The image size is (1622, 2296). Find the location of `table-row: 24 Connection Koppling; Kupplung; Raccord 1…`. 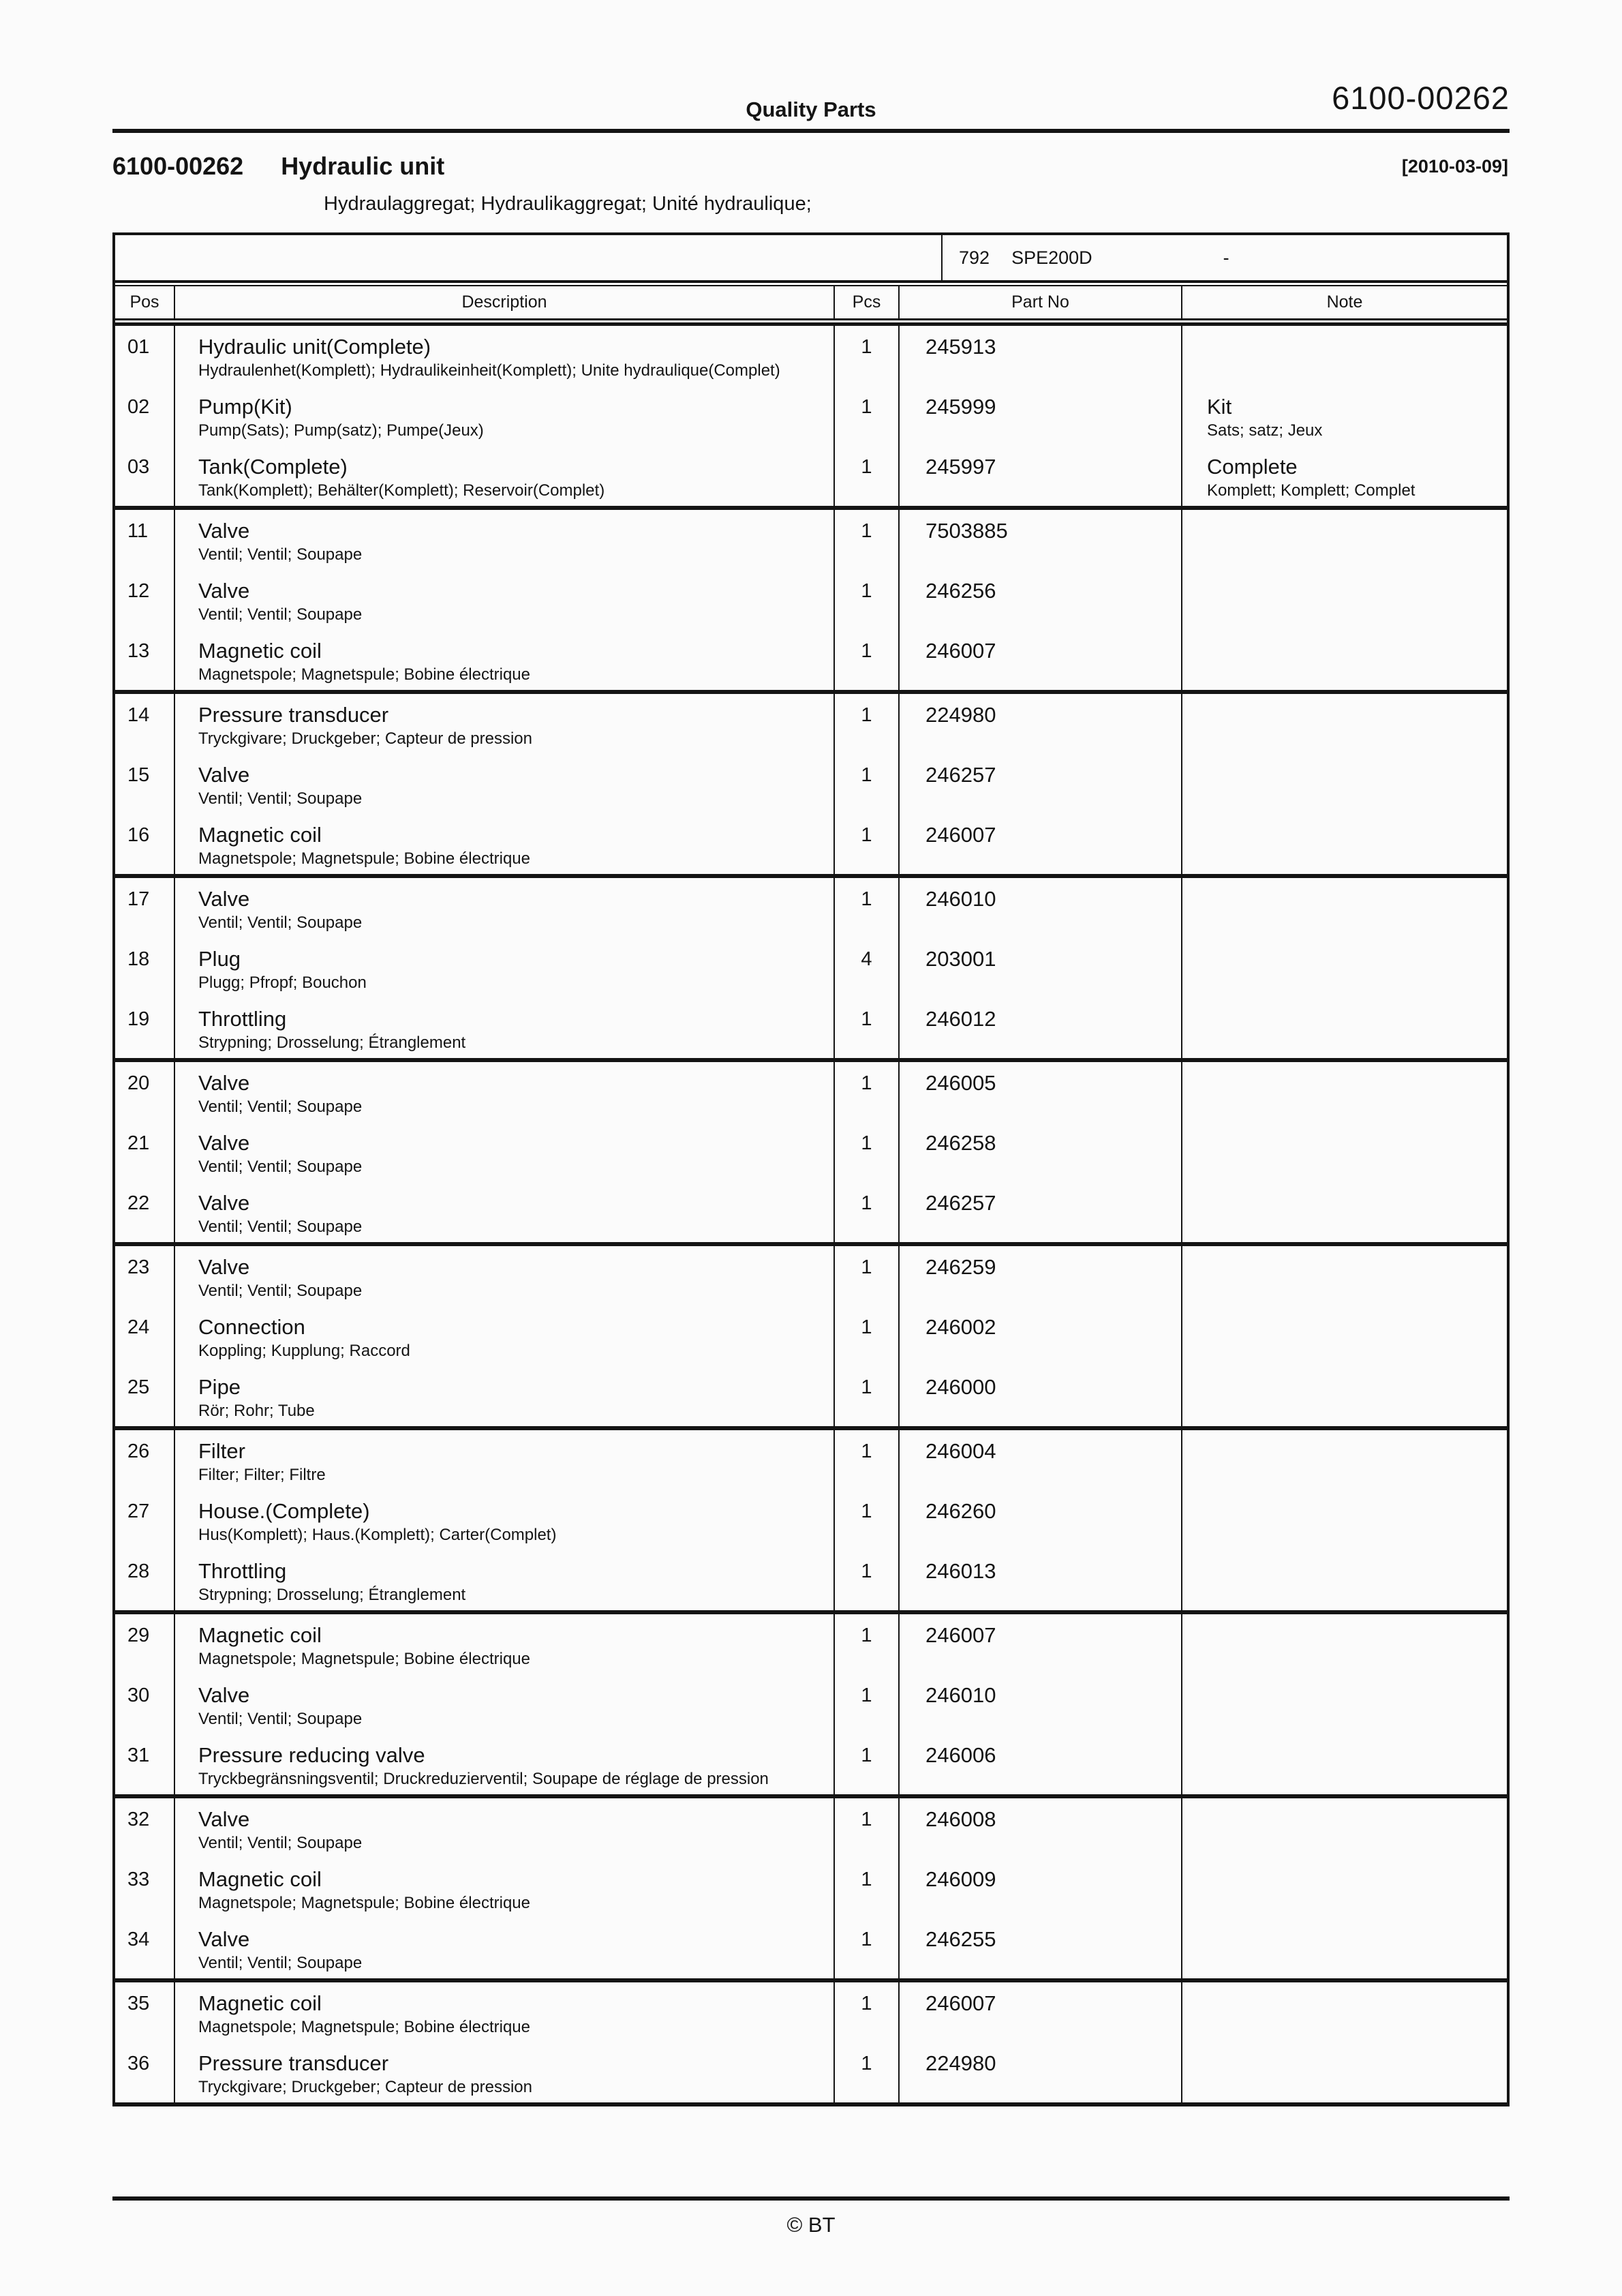

table-row: 24 Connection Koppling; Kupplung; Raccord 1… is located at coordinates (811, 1336).